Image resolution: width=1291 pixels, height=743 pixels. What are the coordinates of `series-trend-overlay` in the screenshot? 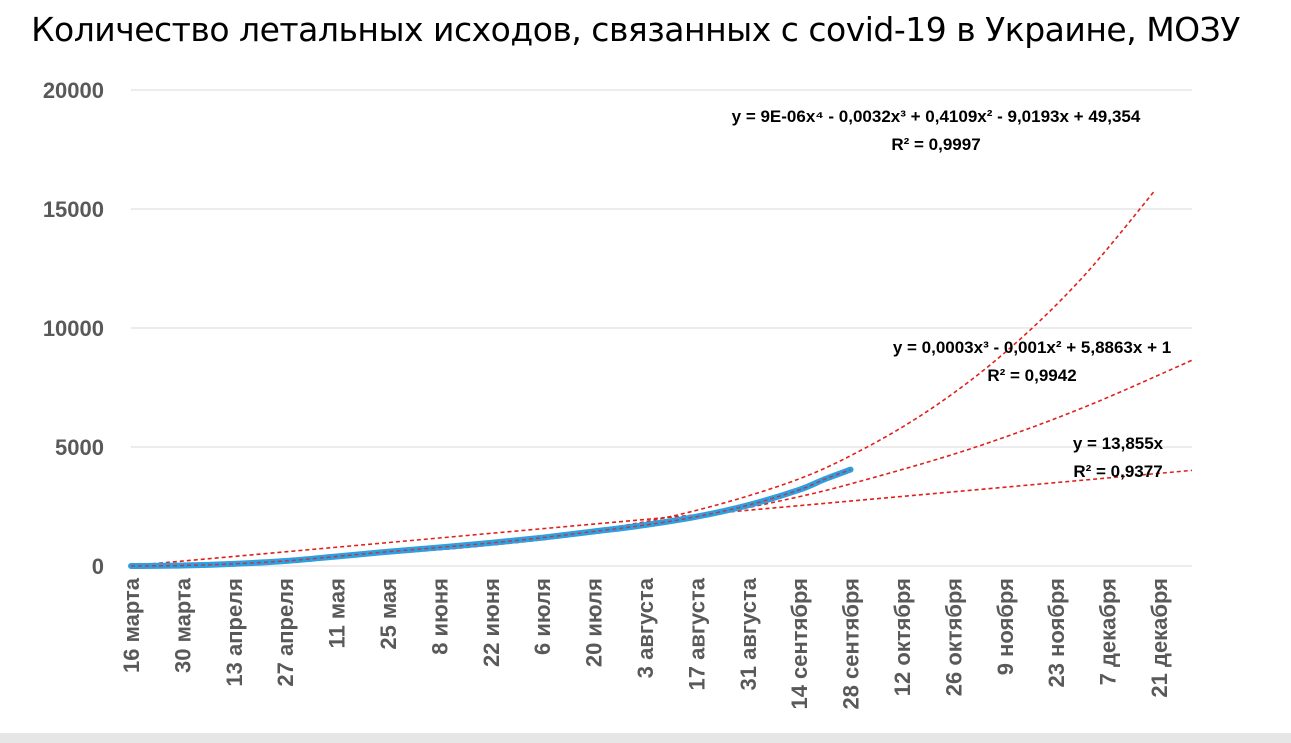 It's located at (490, 517).